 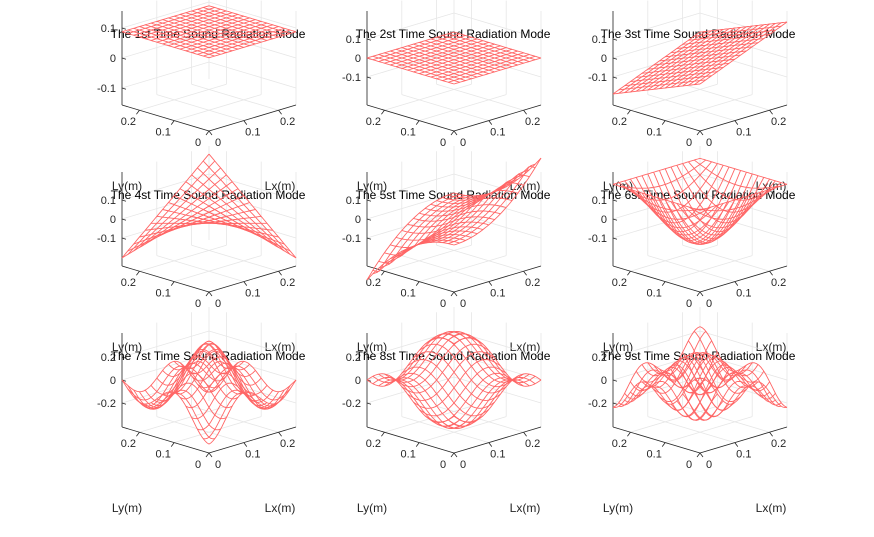 What do you see at coordinates (619, 444) in the screenshot?
I see `y-tick-label: 0.2` at bounding box center [619, 444].